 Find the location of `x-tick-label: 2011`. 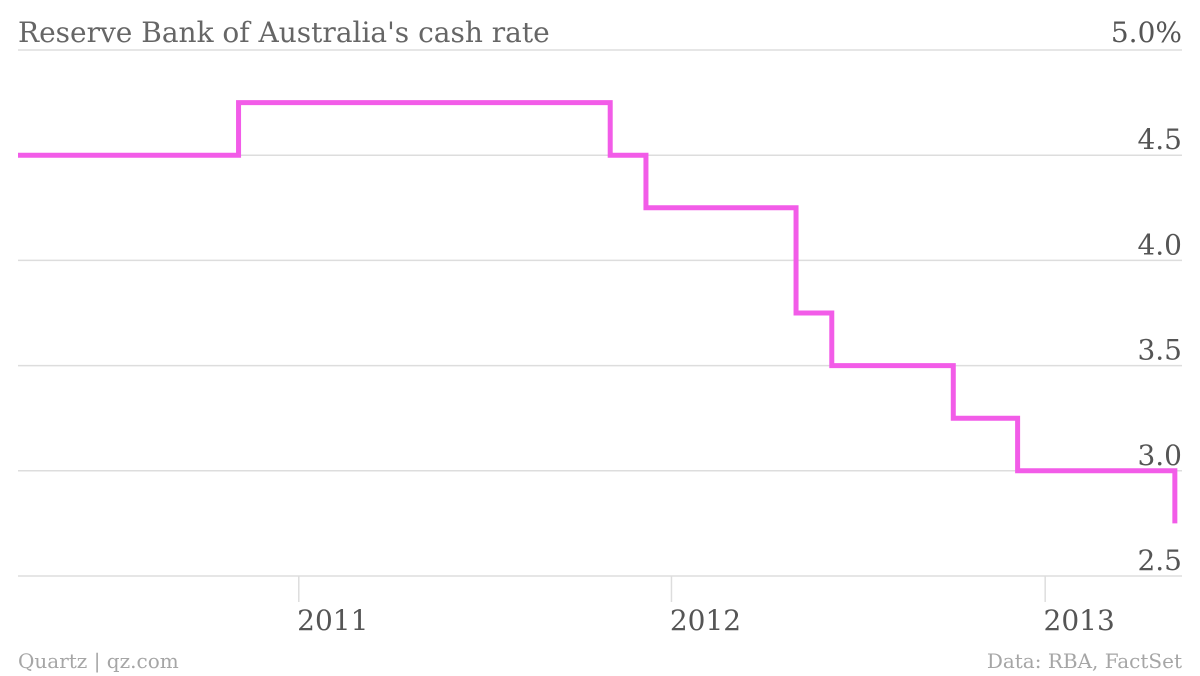

x-tick-label: 2011 is located at coordinates (332, 620).